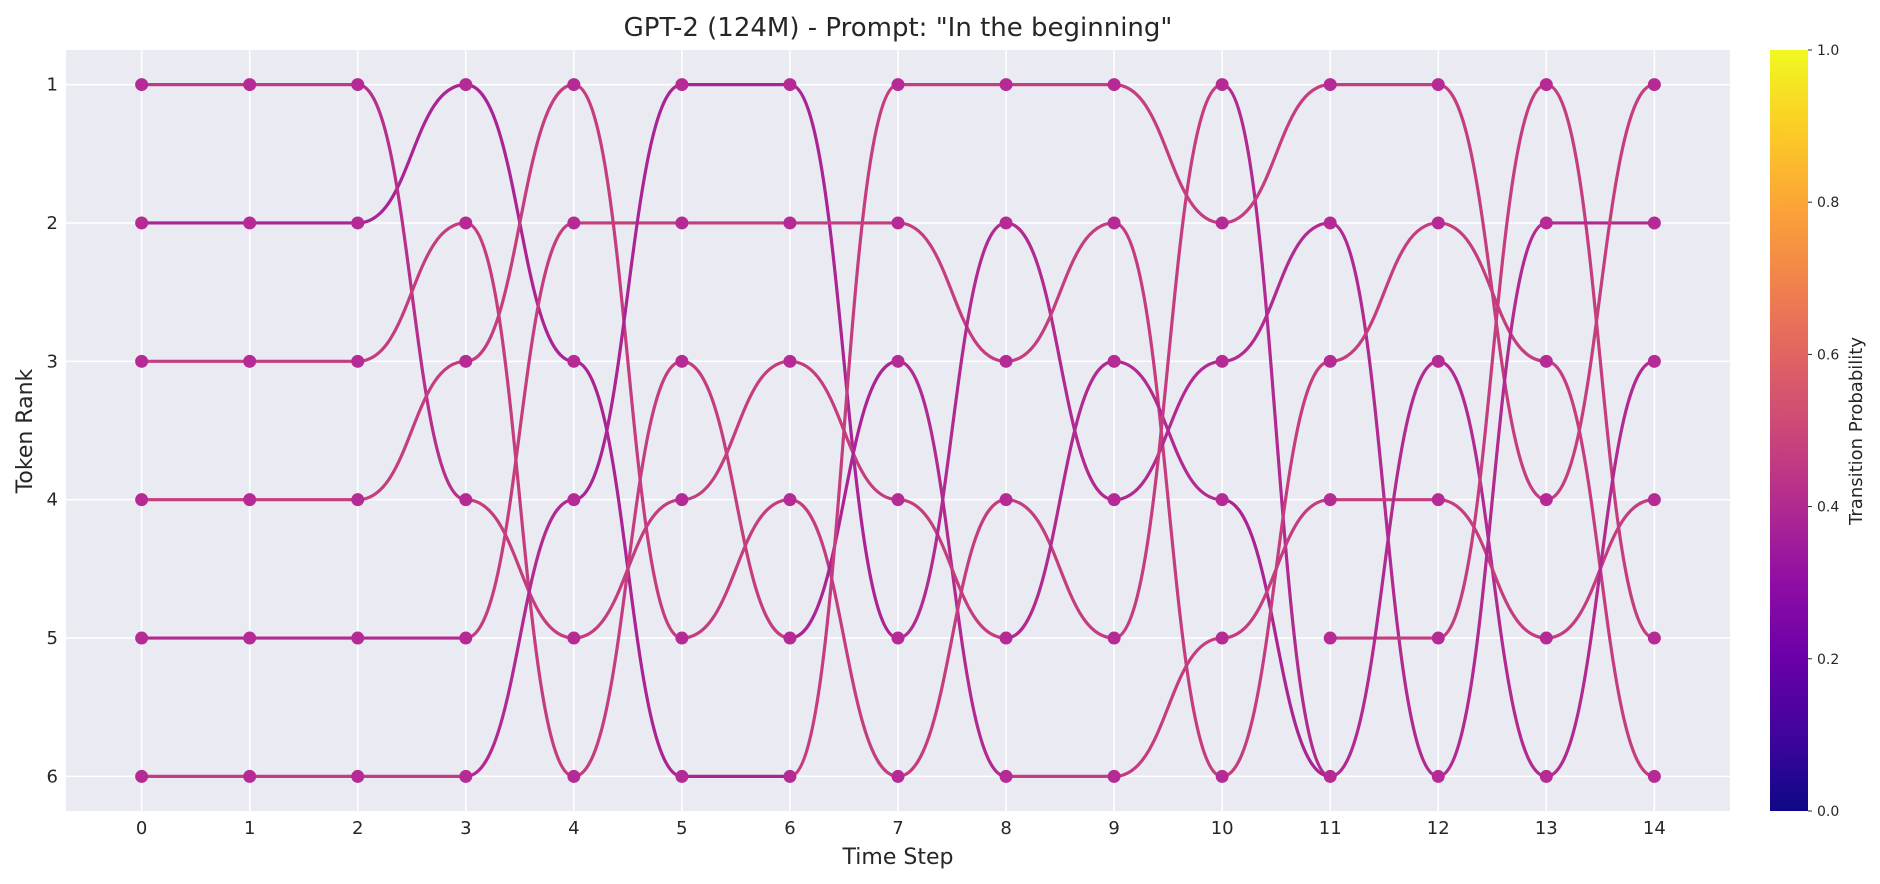  I want to click on x-tick-label: 0, so click(141, 828).